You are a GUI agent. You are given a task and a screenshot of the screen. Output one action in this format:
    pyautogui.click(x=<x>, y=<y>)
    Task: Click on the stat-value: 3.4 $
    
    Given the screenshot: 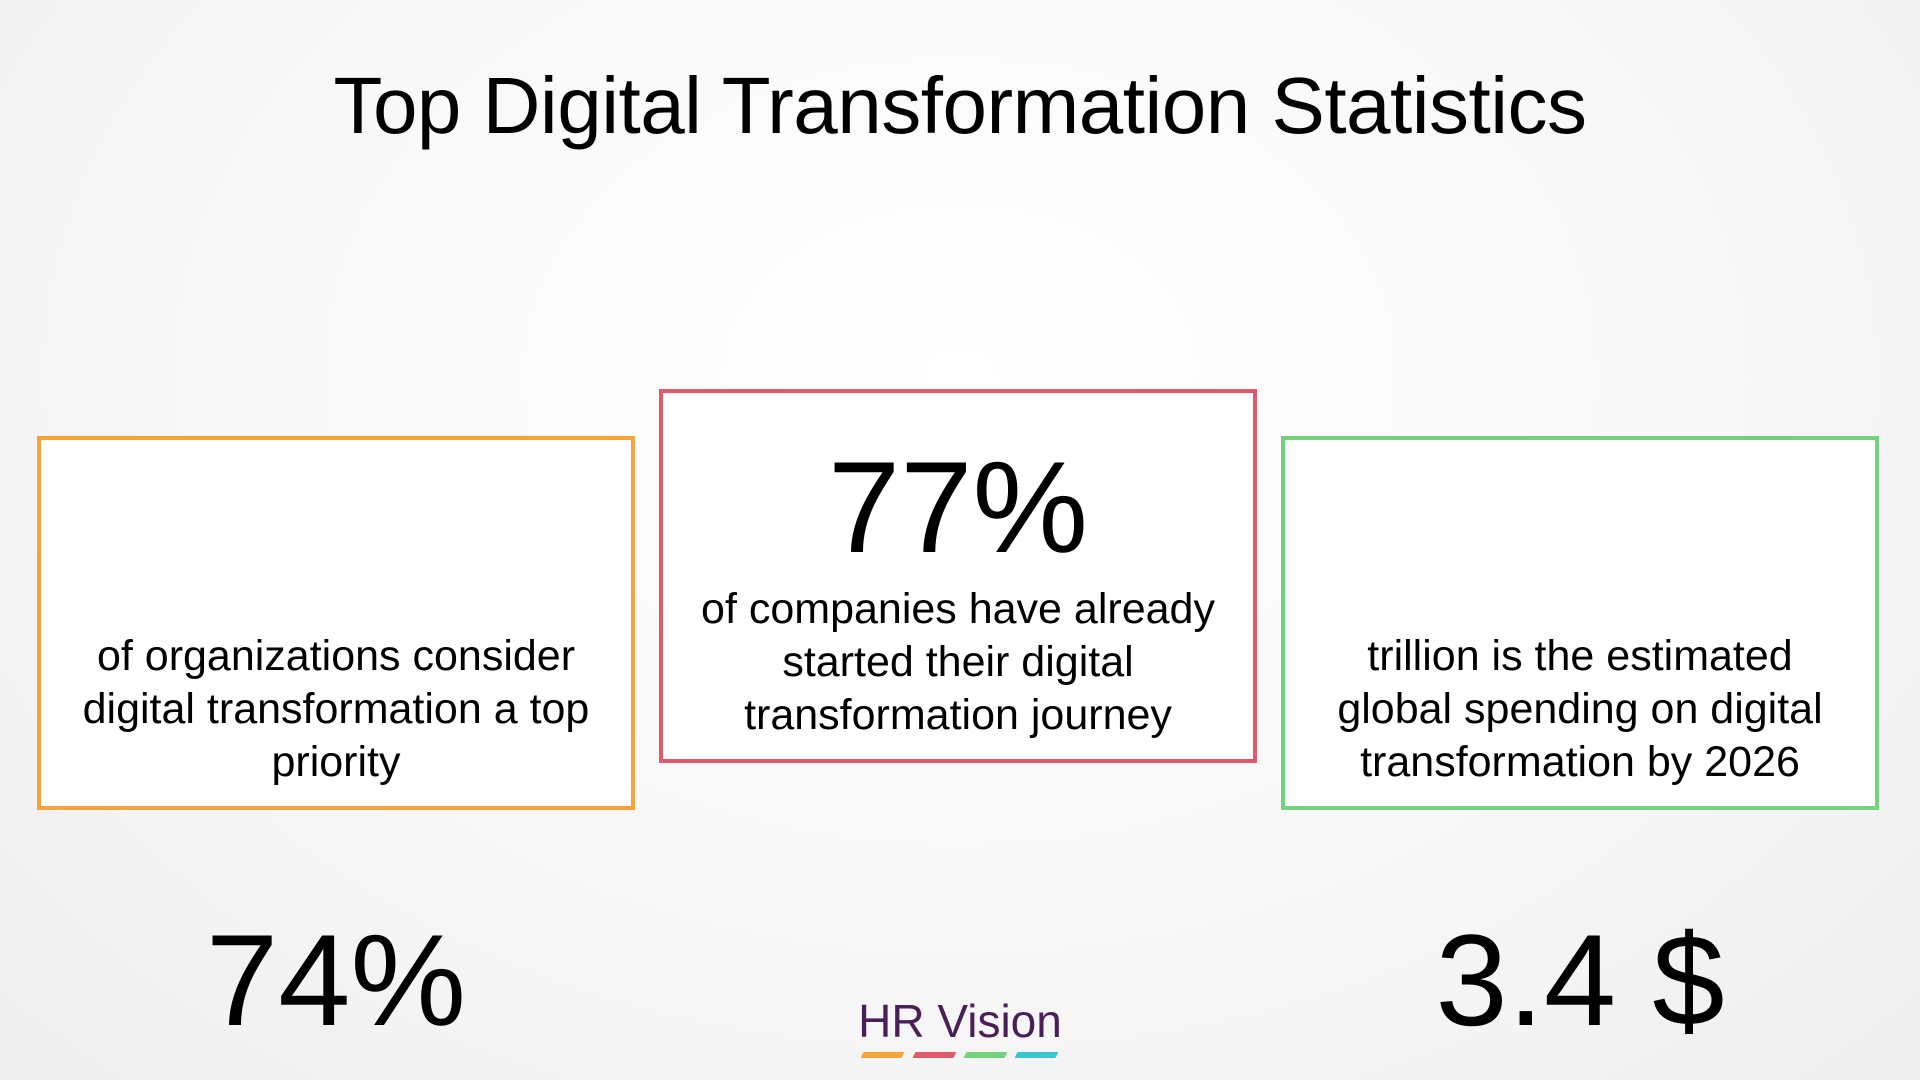 What is the action you would take?
    pyautogui.click(x=1580, y=980)
    